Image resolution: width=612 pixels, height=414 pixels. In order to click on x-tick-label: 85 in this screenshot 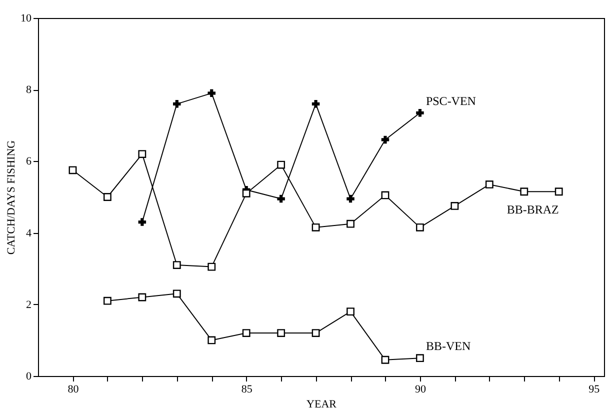, I will do `click(247, 390)`.